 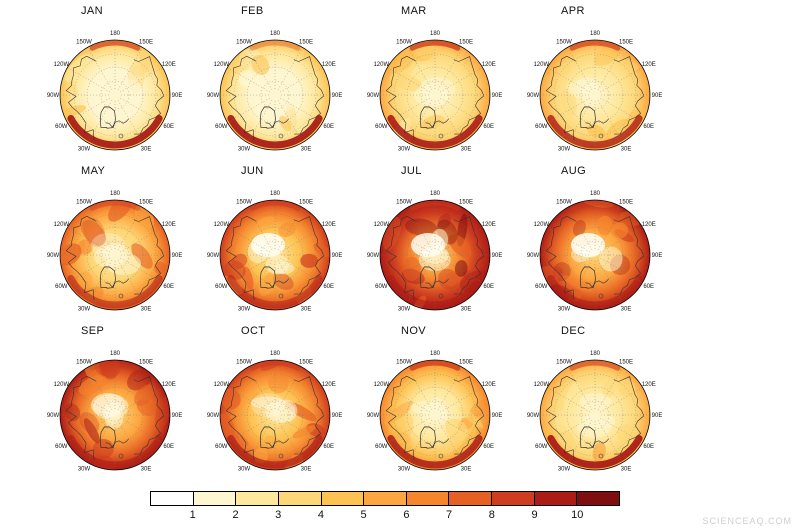 What do you see at coordinates (192, 515) in the screenshot?
I see `colorbar-tick-label: 1` at bounding box center [192, 515].